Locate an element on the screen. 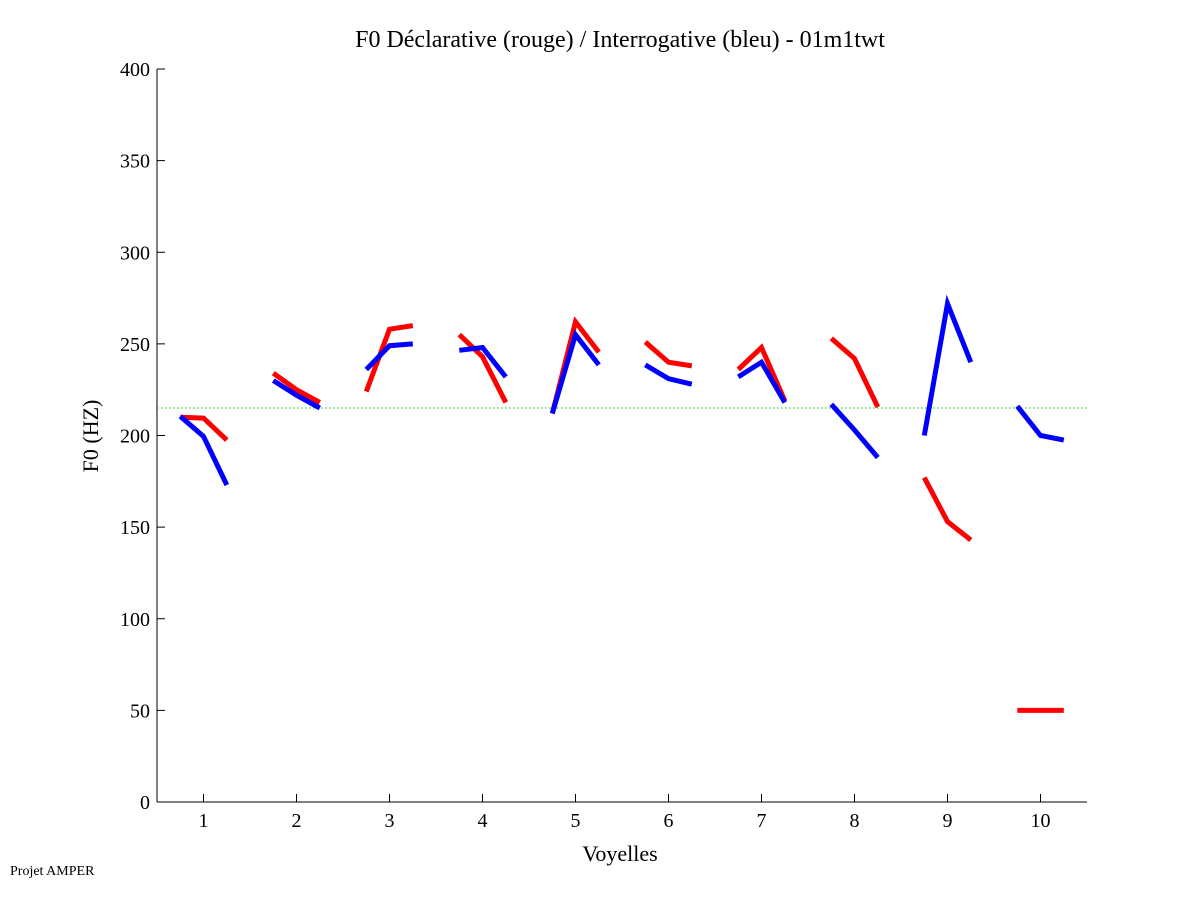 This screenshot has height=901, width=1201. y-tick-label: 50 is located at coordinates (140, 711).